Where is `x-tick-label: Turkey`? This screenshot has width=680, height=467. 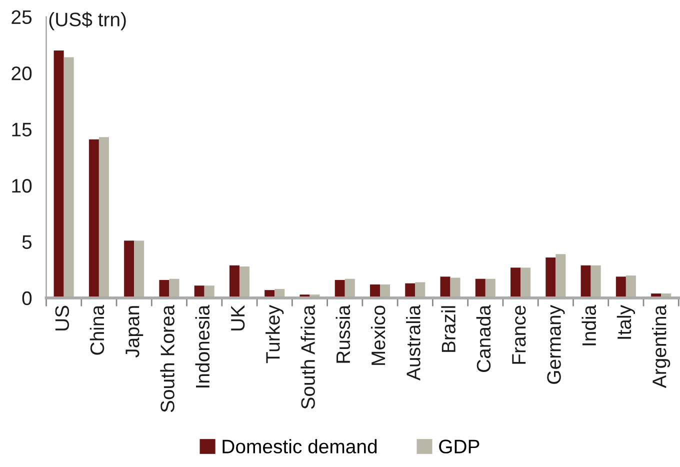 x-tick-label: Turkey is located at coordinates (275, 334).